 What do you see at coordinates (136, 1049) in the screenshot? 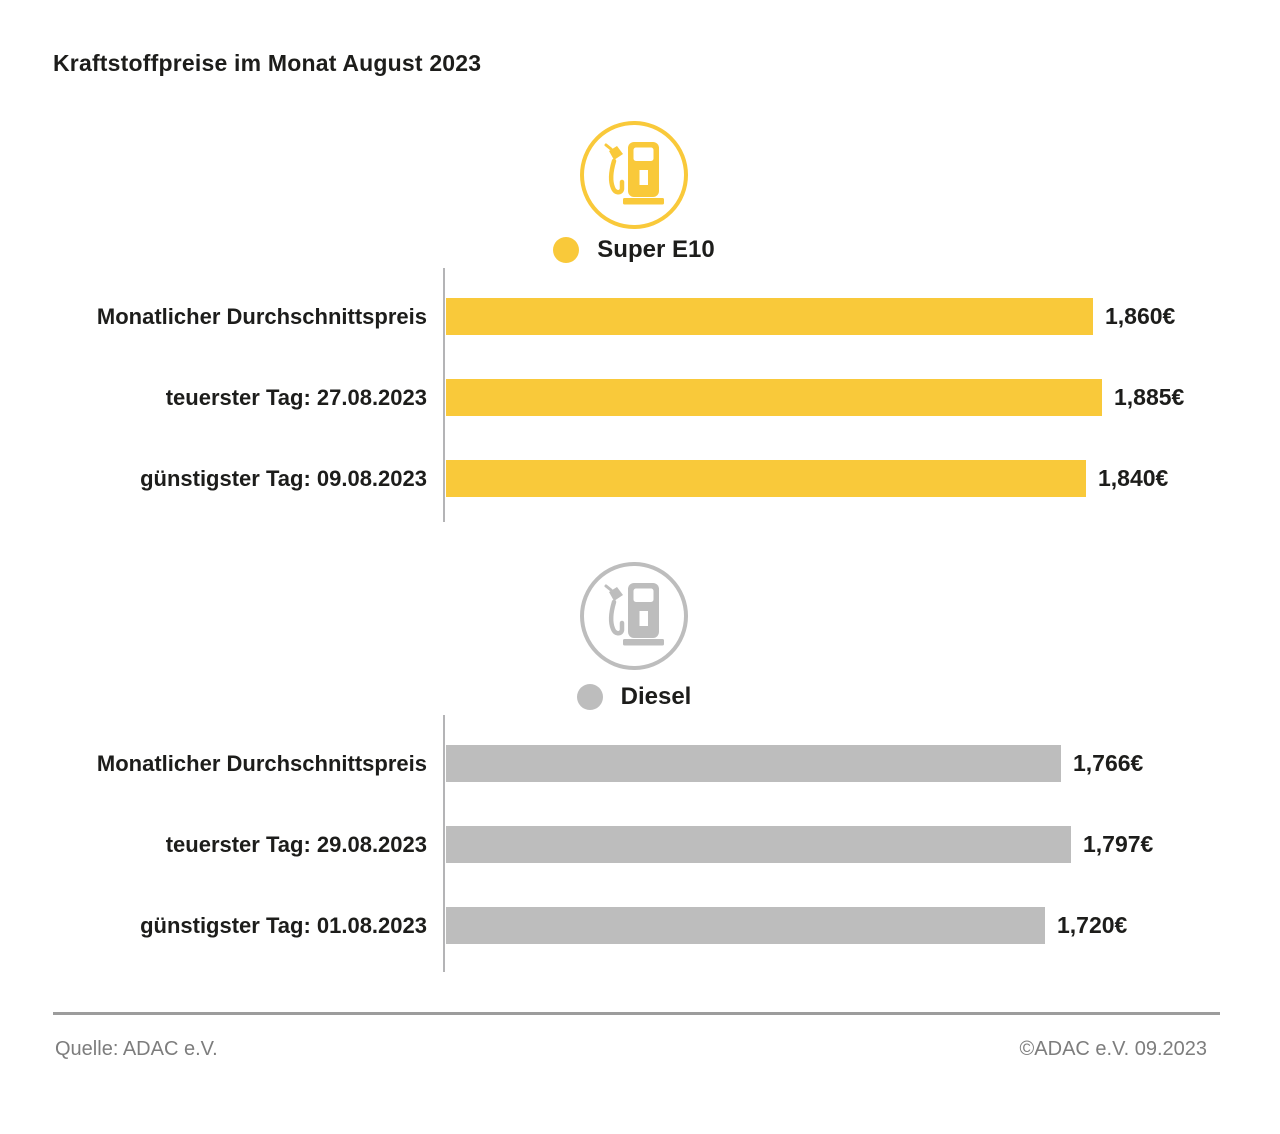
I see `source-text: Quelle: ADAC e.V.` at bounding box center [136, 1049].